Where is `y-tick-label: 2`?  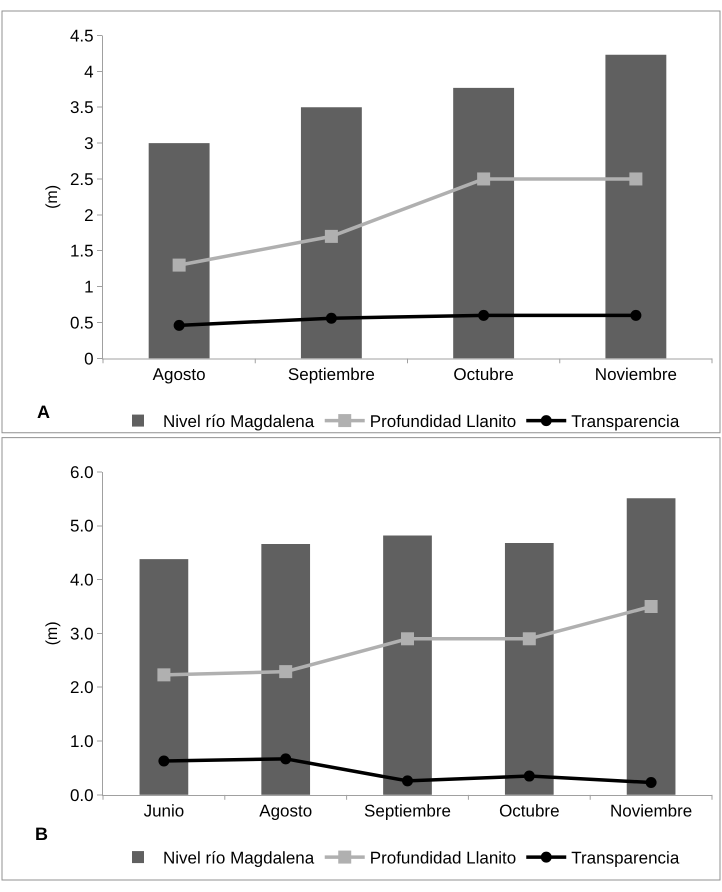
y-tick-label: 2 is located at coordinates (89, 215).